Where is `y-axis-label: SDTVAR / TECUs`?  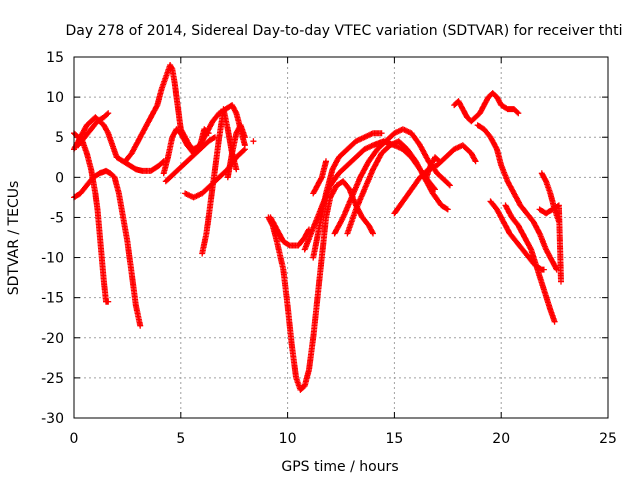 y-axis-label: SDTVAR / TECUs is located at coordinates (14, 238).